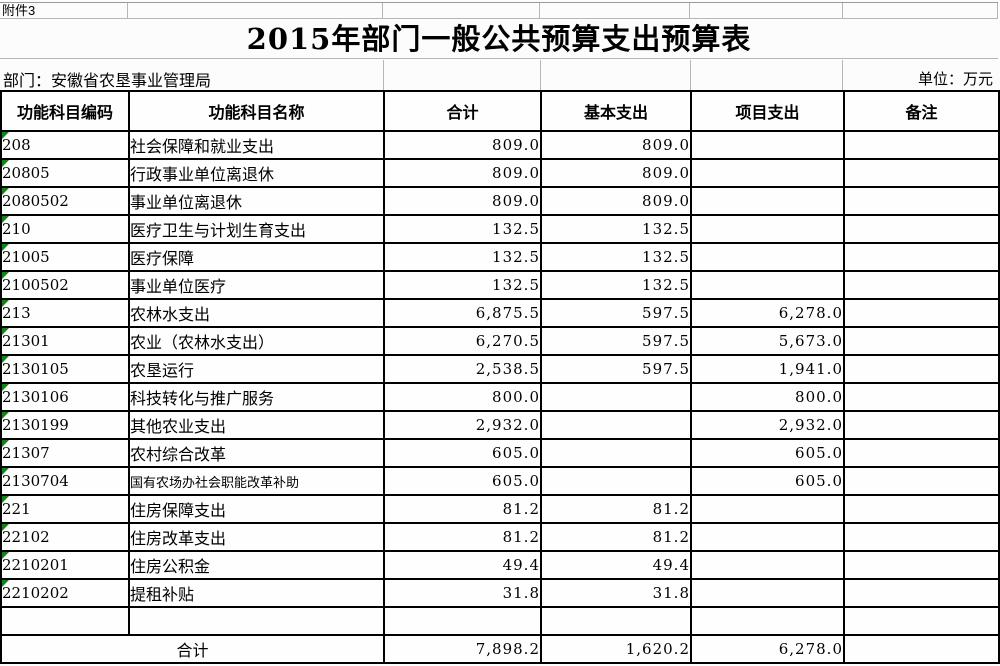 The image size is (1000, 666). I want to click on cell-code: 21005, so click(65, 257).